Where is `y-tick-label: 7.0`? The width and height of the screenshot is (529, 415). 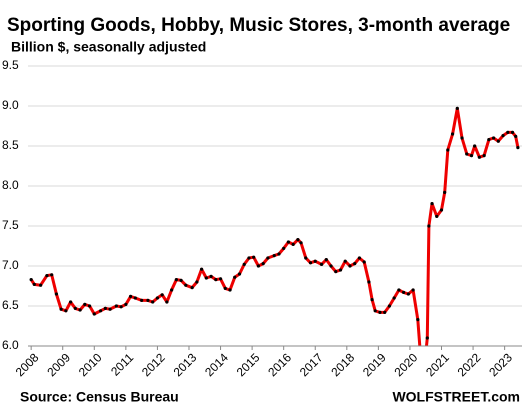
y-tick-label: 7.0 is located at coordinates (10, 265).